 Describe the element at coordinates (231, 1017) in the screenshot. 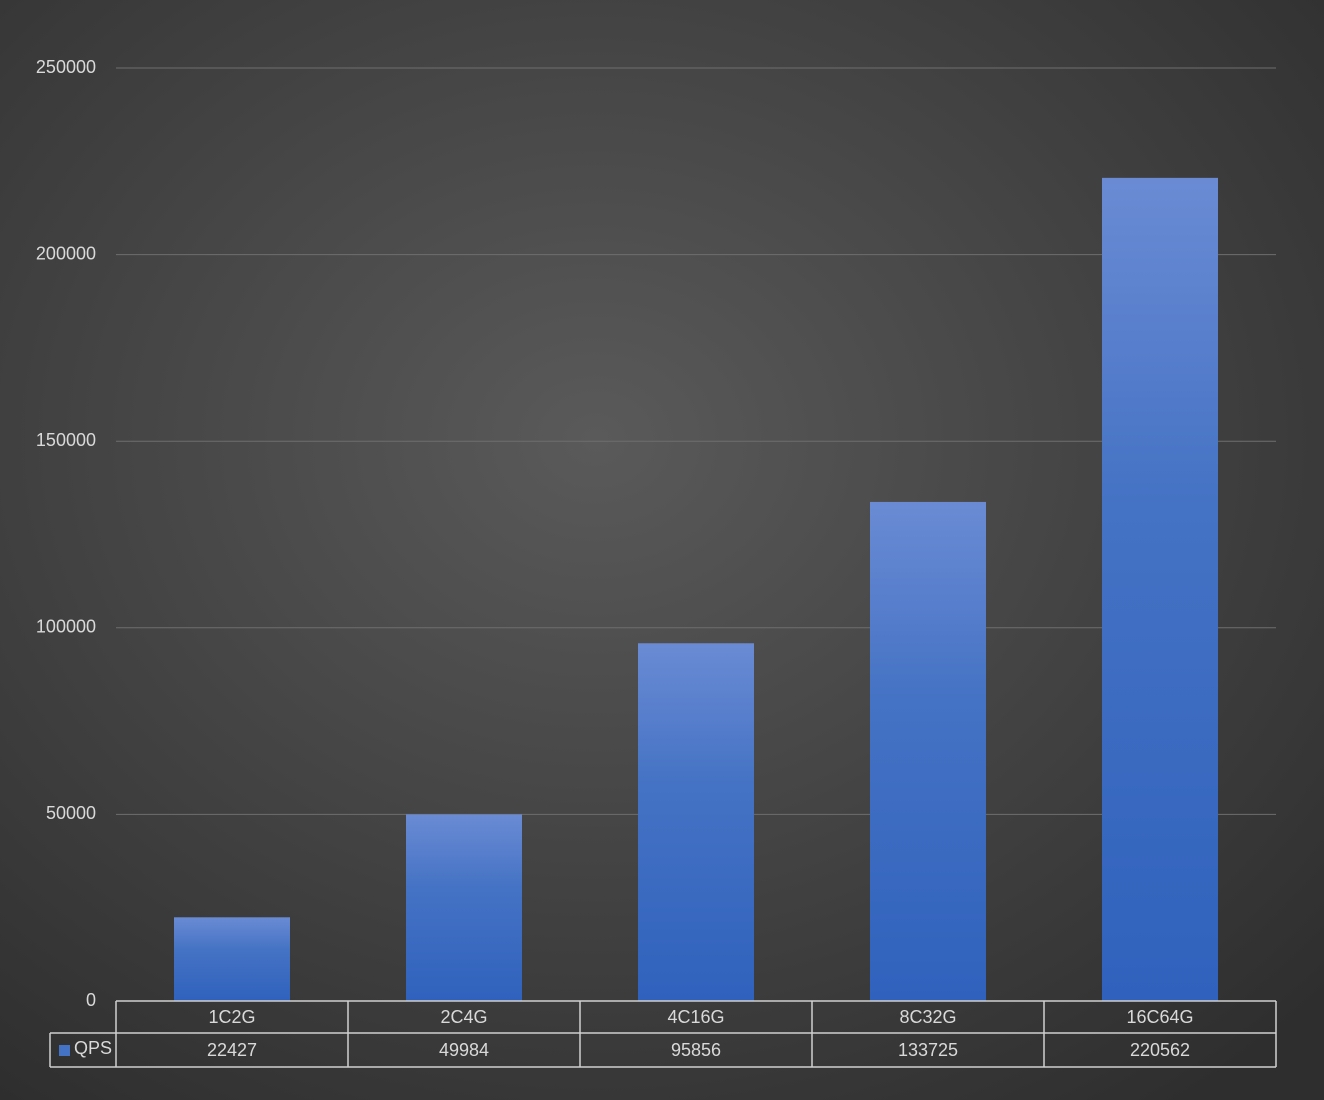

I see `x-tick-label: 1C2G` at that location.